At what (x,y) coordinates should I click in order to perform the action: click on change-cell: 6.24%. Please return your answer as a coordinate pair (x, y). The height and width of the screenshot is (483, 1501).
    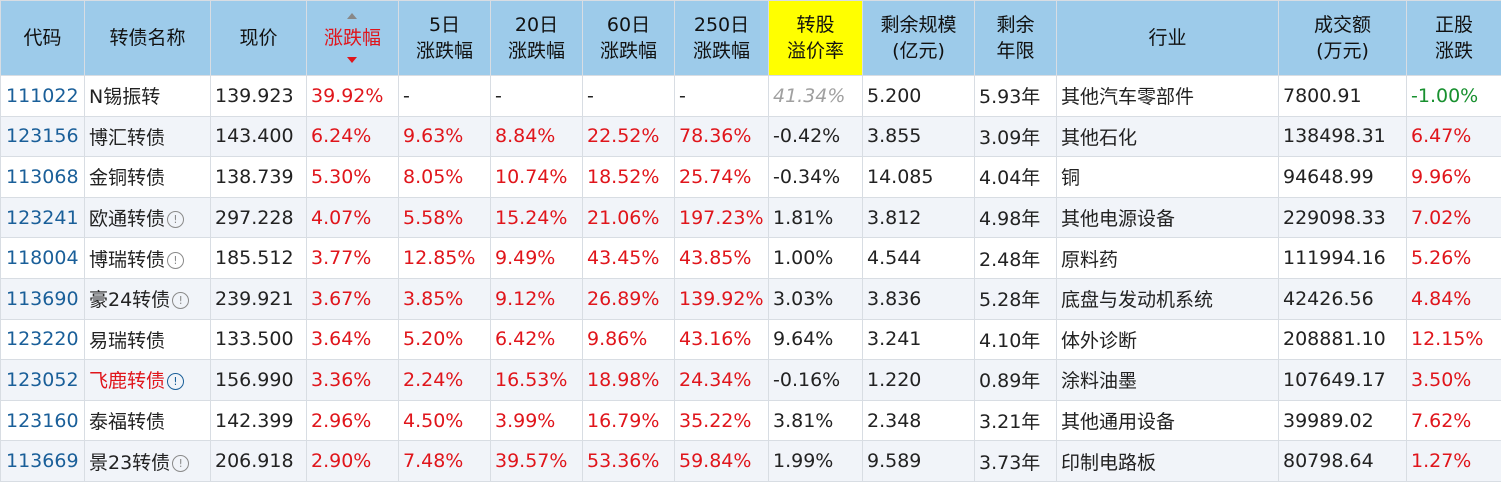
    Looking at the image, I should click on (352, 136).